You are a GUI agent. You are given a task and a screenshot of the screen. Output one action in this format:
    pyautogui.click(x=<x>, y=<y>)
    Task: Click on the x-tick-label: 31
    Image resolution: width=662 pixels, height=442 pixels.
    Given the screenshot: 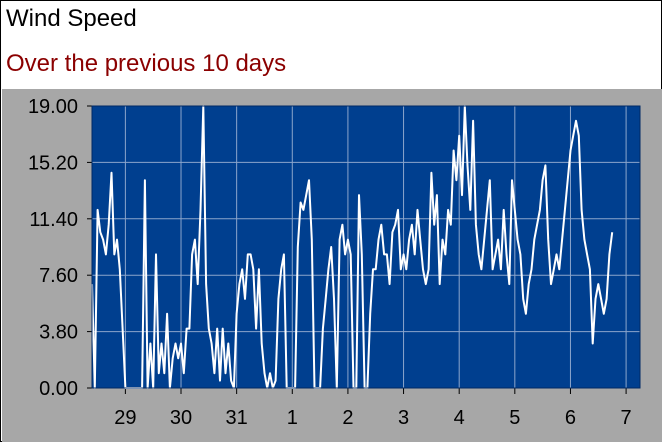 What is the action you would take?
    pyautogui.click(x=237, y=418)
    